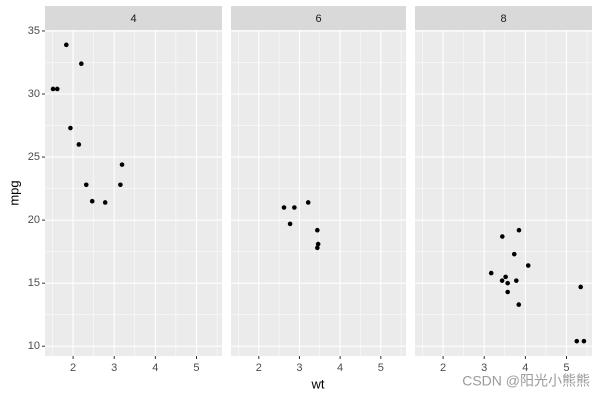 This screenshot has width=600, height=400. I want to click on y-axis-title: mpg, so click(13, 192).